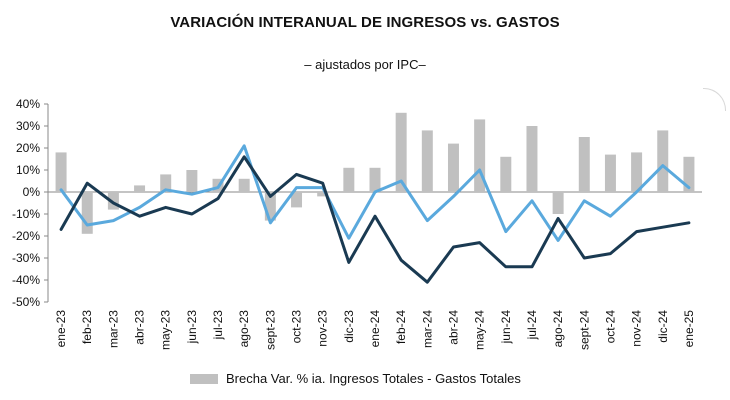  What do you see at coordinates (270, 330) in the screenshot?
I see `x-tick-label: sept-23` at bounding box center [270, 330].